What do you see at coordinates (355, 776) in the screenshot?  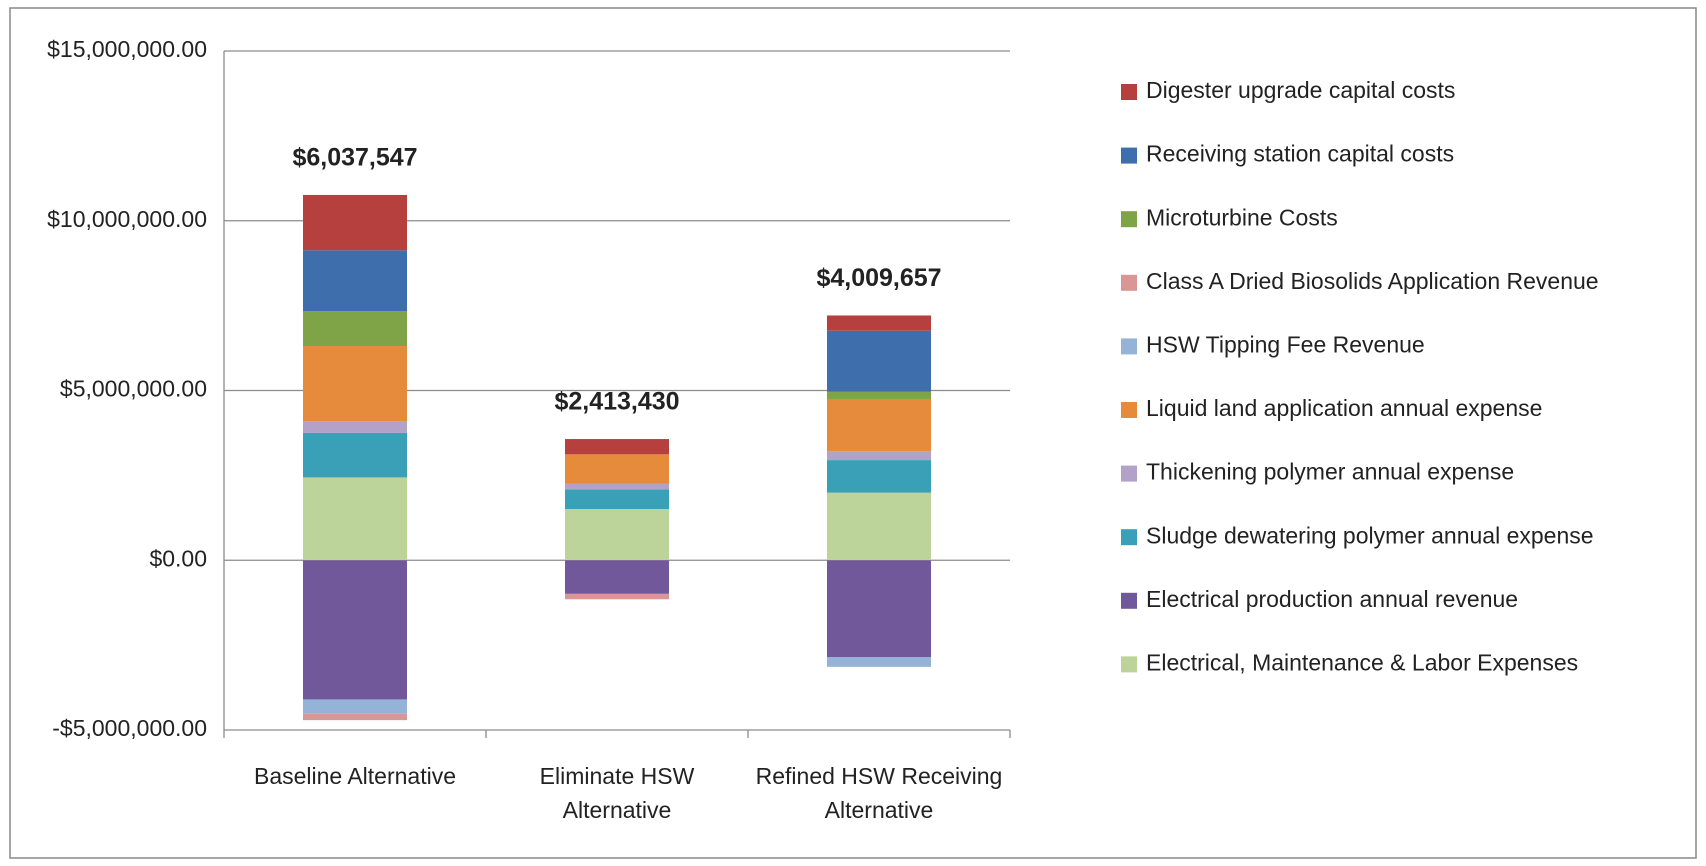 I see `x-tick-label: Baseline Alternative` at bounding box center [355, 776].